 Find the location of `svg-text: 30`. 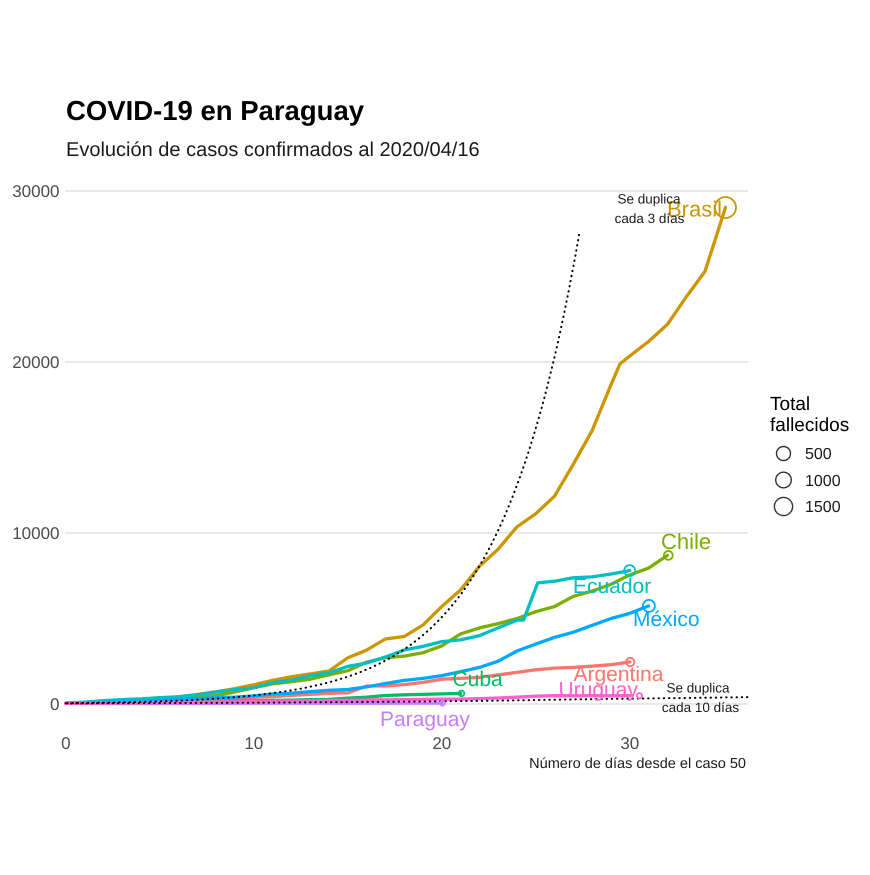

svg-text: 30 is located at coordinates (629, 743).